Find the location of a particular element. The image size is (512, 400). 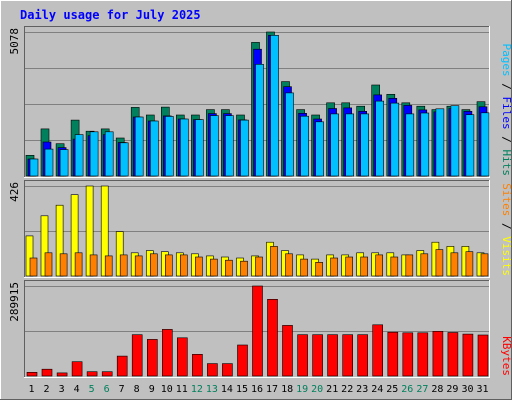

legend-entry-sites: Sites is located at coordinates (506, 199).